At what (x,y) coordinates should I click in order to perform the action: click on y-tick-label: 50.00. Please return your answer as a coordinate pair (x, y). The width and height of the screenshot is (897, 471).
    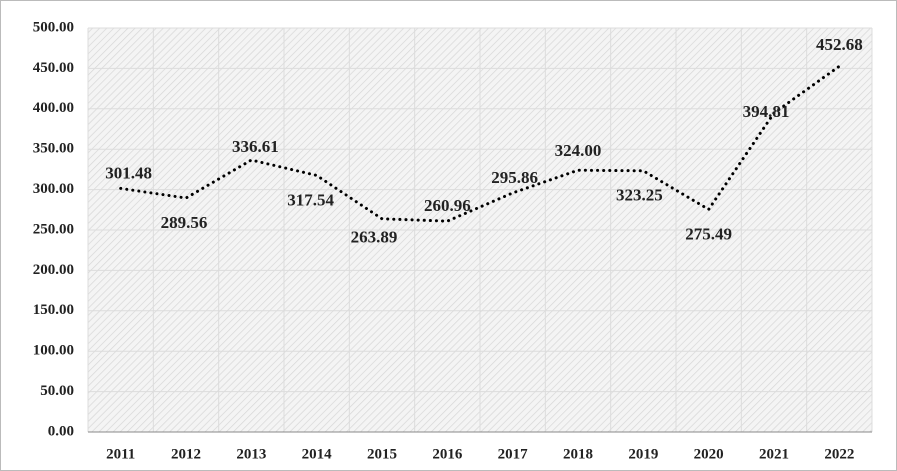
    Looking at the image, I should click on (57, 391).